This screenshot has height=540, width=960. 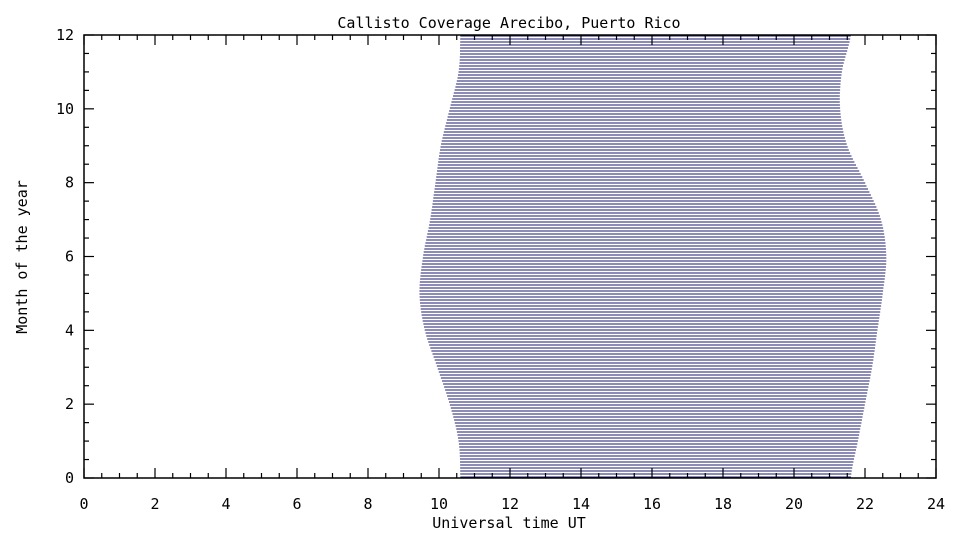 I want to click on x-axis-label: Universal time UT, so click(x=509, y=523).